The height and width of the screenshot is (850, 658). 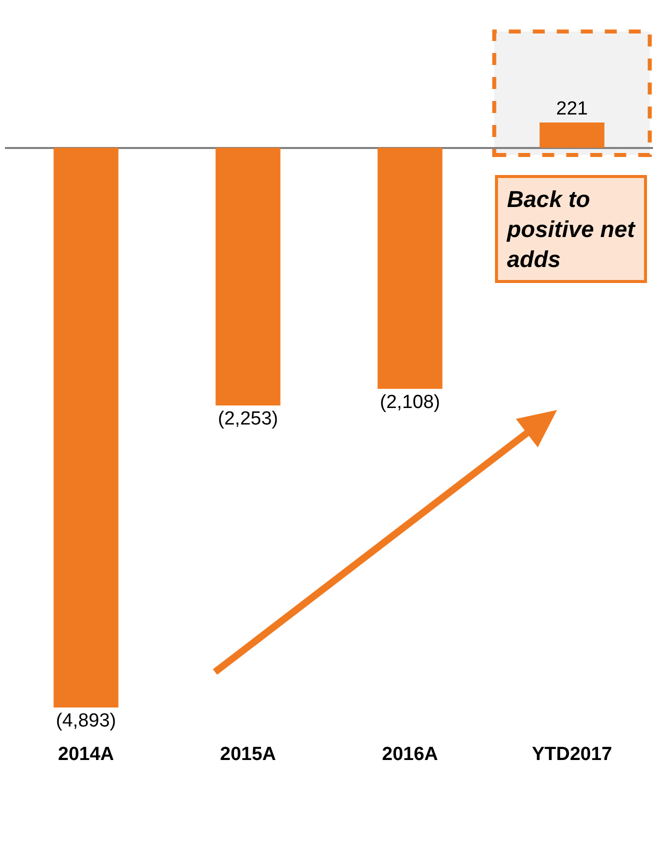 I want to click on data-label: (4,893), so click(x=86, y=721).